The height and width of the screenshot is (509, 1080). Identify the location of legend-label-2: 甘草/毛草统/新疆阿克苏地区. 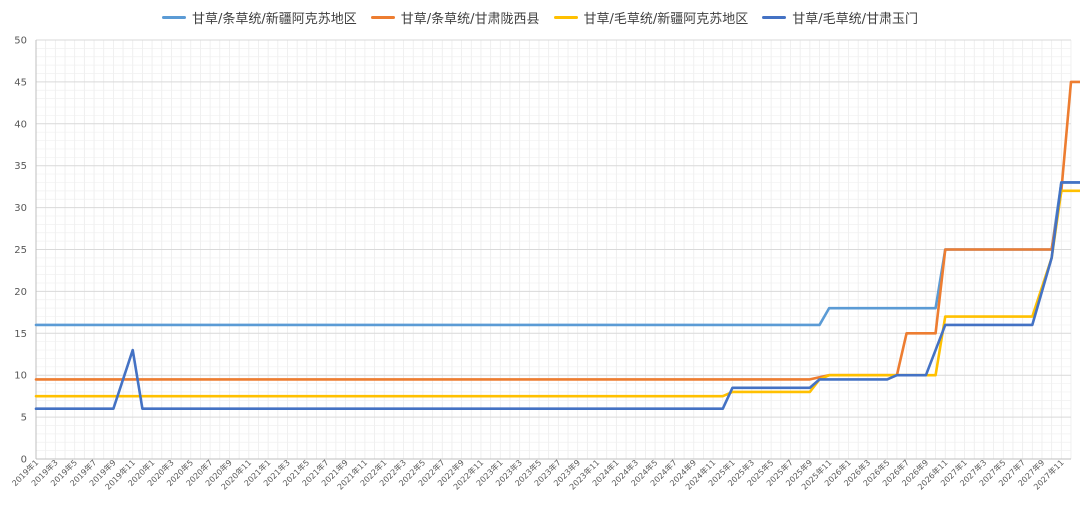
(666, 19).